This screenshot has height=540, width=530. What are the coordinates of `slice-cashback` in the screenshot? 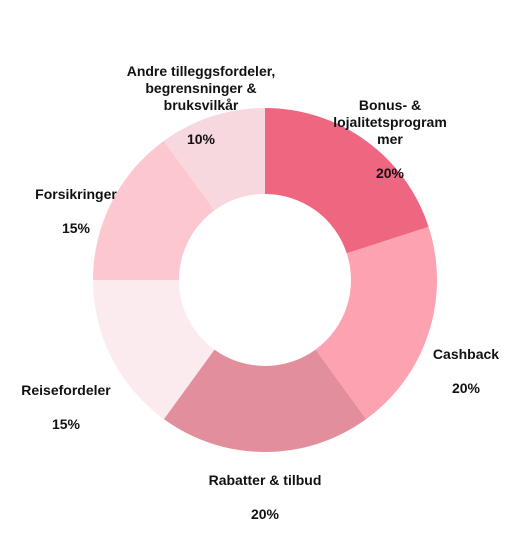 It's located at (376, 323).